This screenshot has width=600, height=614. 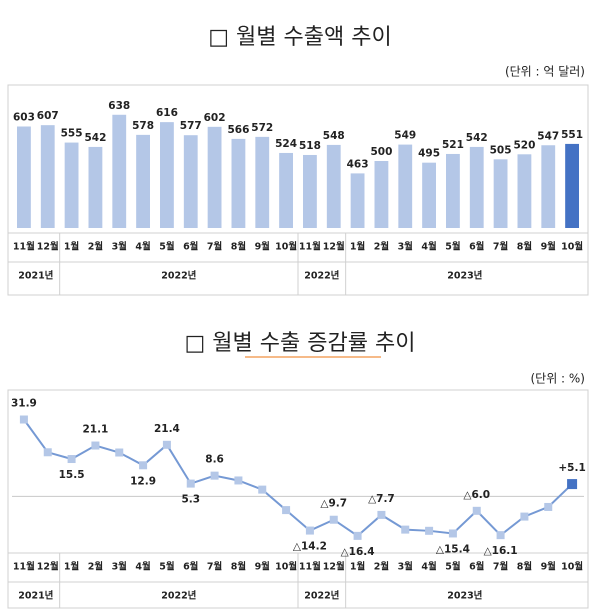 I want to click on value-label: 520, so click(x=524, y=145).